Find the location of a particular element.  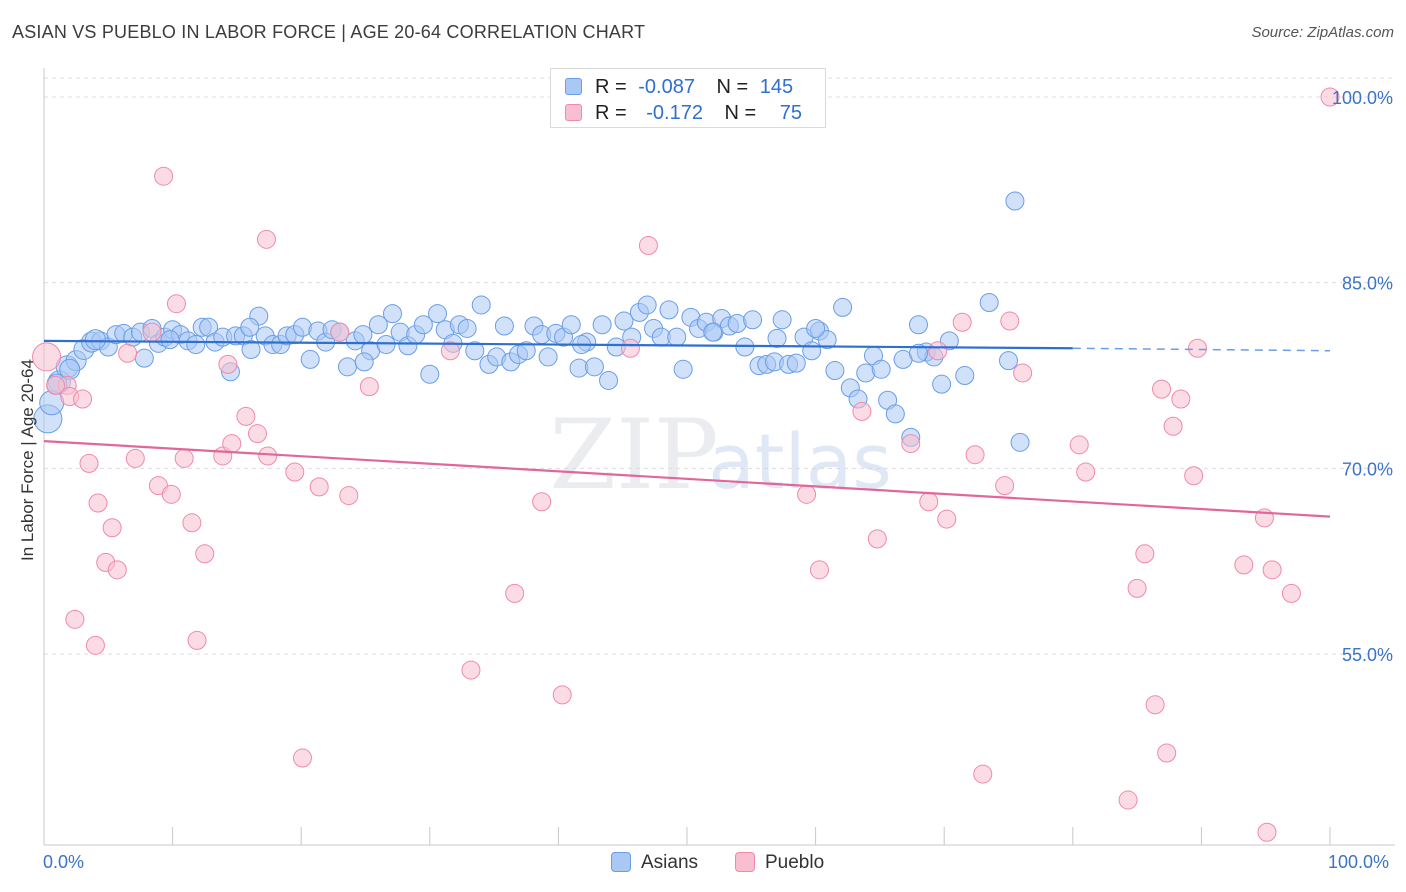

asians-legend-swatch is located at coordinates (621, 862).